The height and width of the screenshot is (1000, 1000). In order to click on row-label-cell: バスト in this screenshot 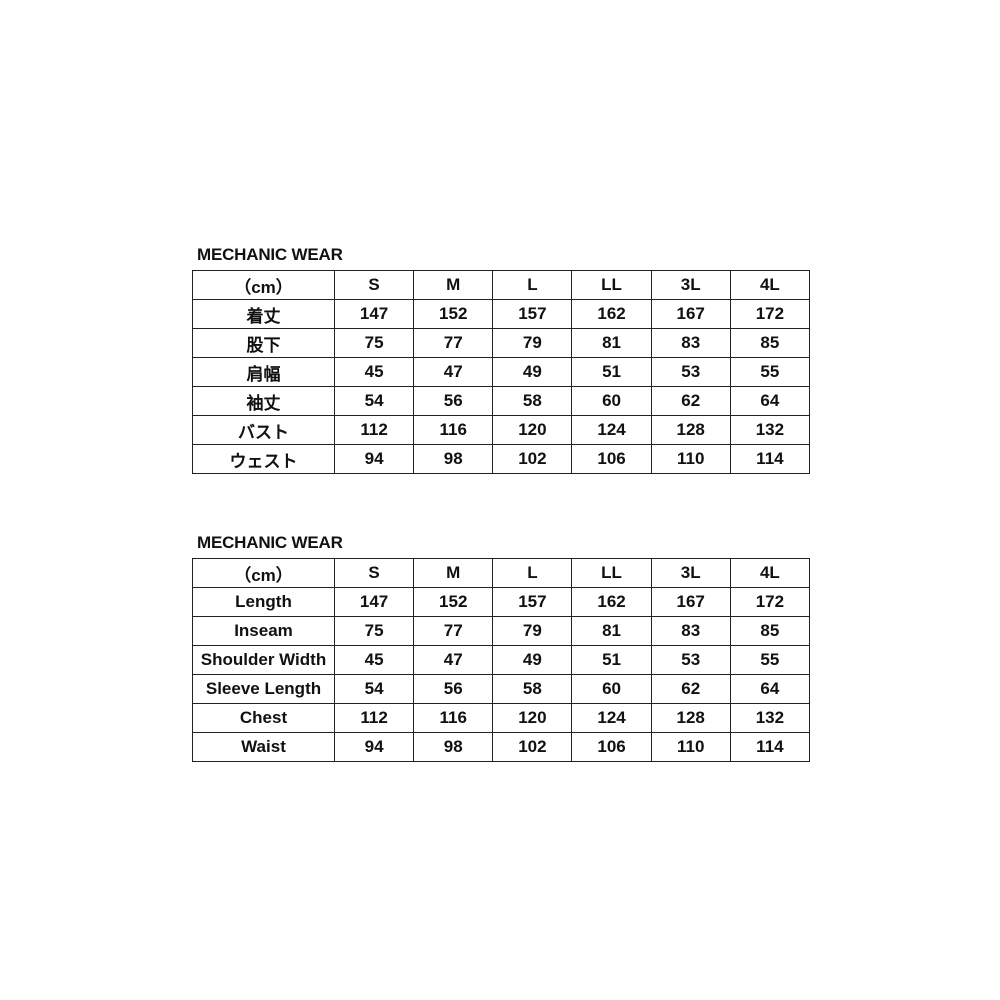, I will do `click(263, 430)`.